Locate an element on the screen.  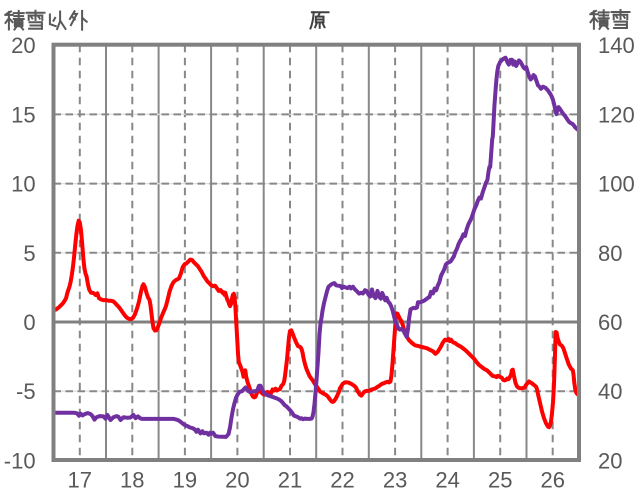
svg-text: 23 is located at coordinates (395, 480).